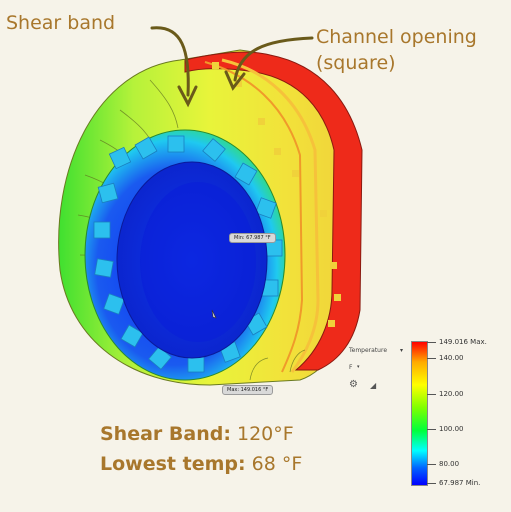 This screenshot has width=511, height=512. I want to click on shear-band-summary-value: 120°F, so click(262, 434).